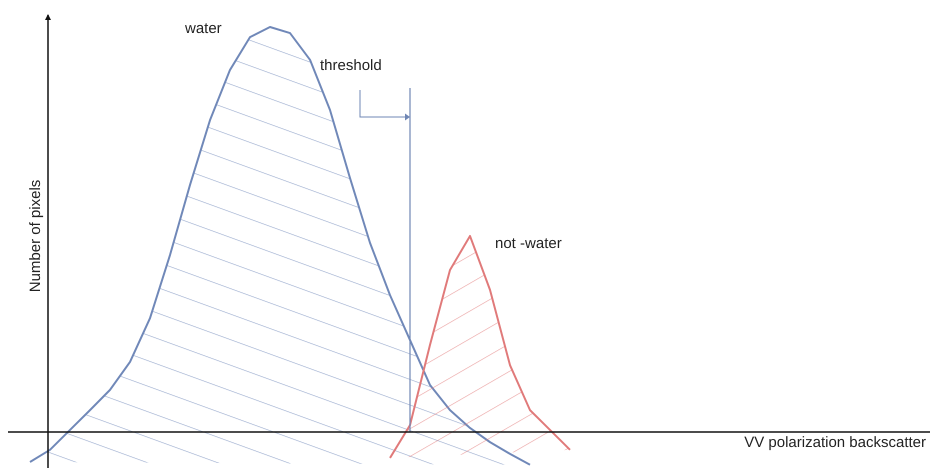  I want to click on series-label: water, so click(203, 28).